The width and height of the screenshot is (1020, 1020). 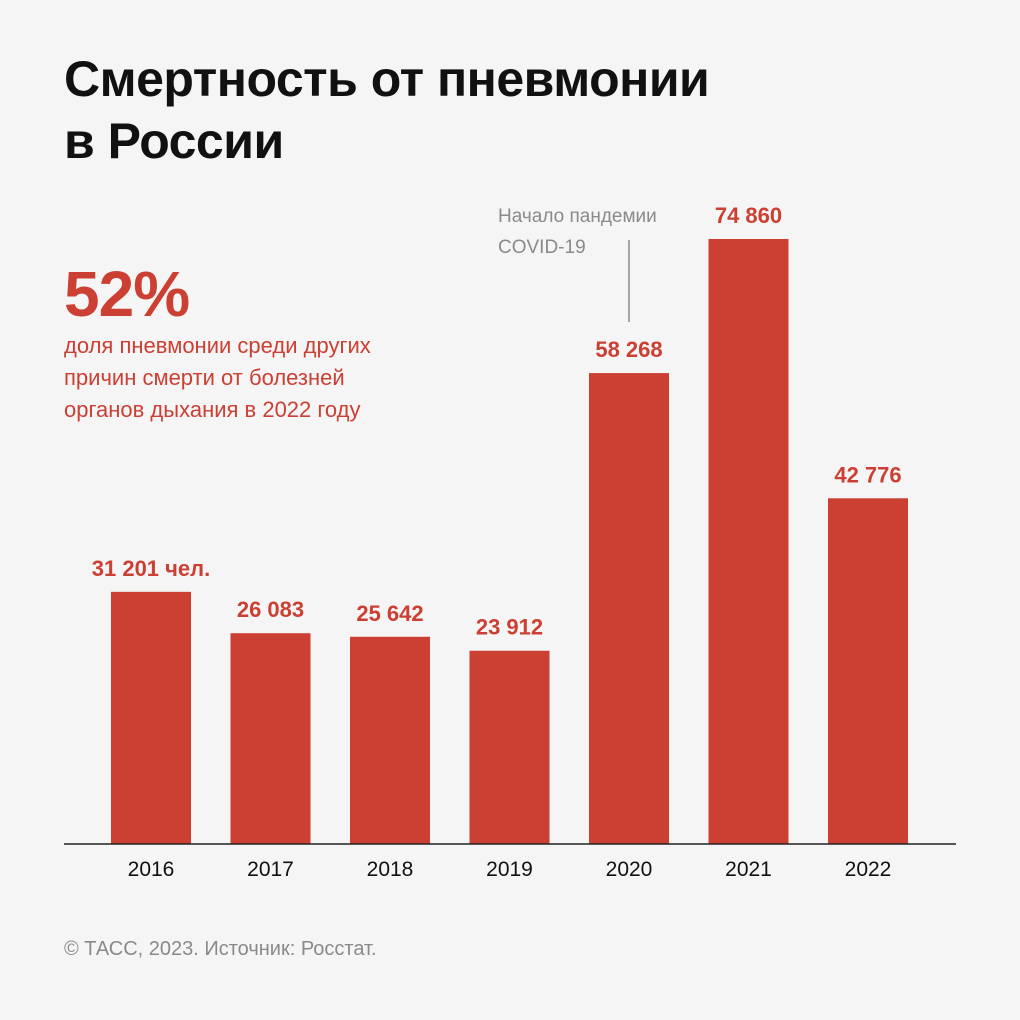 I want to click on bar-2017, so click(x=270, y=738).